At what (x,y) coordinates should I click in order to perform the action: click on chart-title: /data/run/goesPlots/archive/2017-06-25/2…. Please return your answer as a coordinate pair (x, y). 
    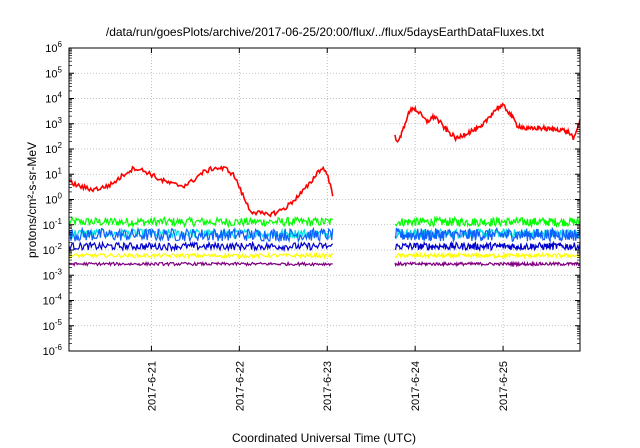
    Looking at the image, I should click on (325, 32).